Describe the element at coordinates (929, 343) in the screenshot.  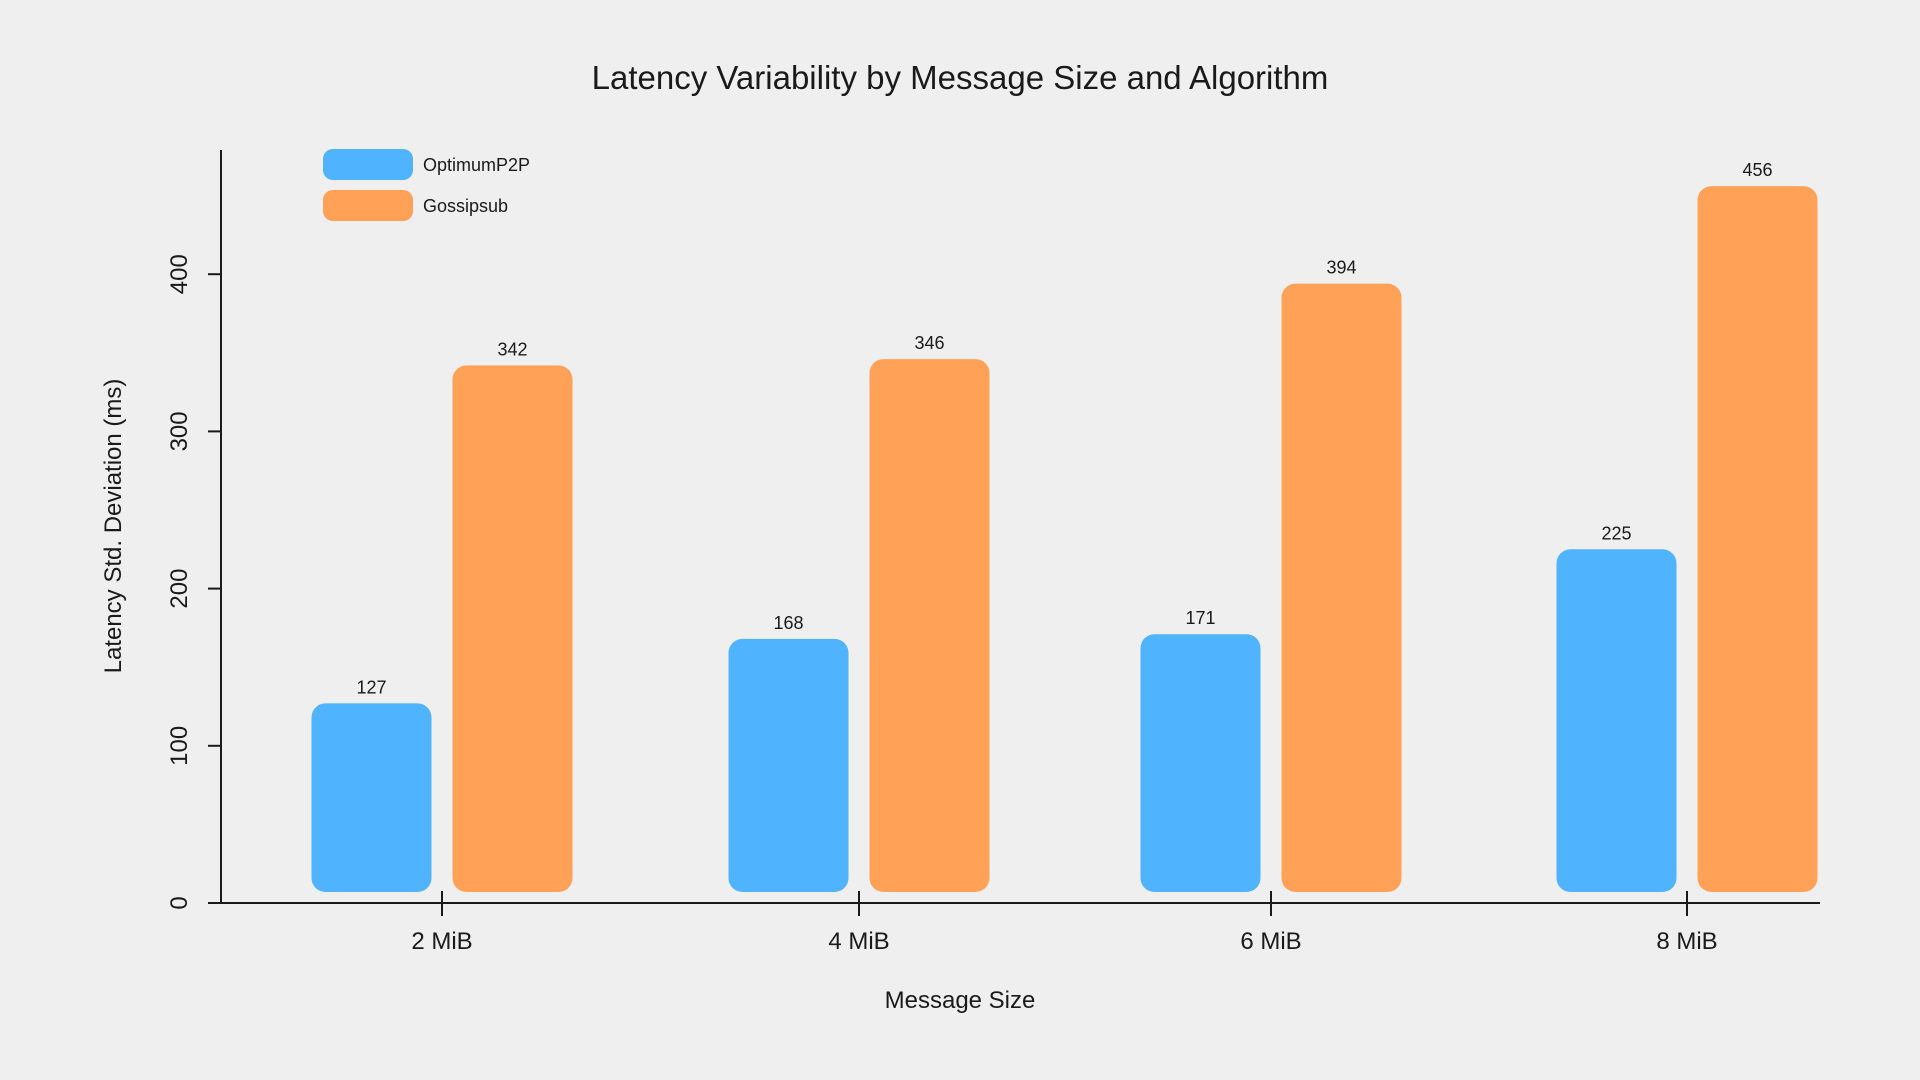
I see `data-label: 346` at that location.